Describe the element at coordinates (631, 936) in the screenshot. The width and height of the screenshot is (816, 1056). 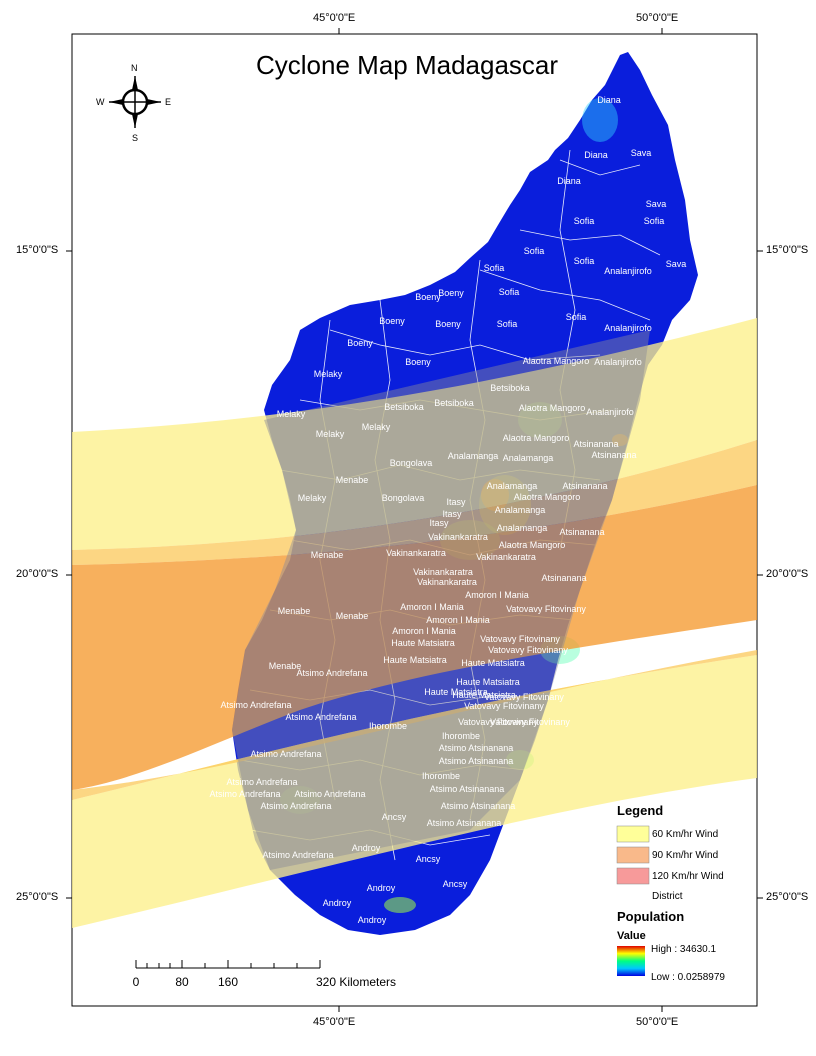
I see `legend-value-heading: Value` at that location.